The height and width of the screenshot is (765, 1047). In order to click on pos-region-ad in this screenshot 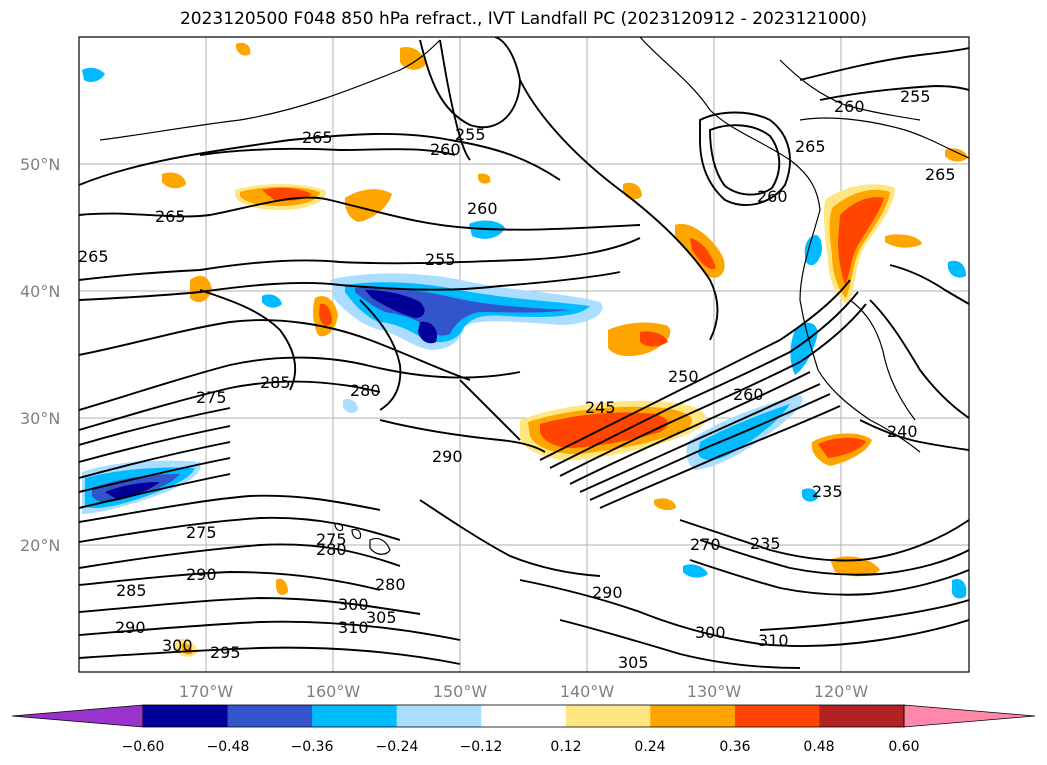, I will do `click(484, 178)`.